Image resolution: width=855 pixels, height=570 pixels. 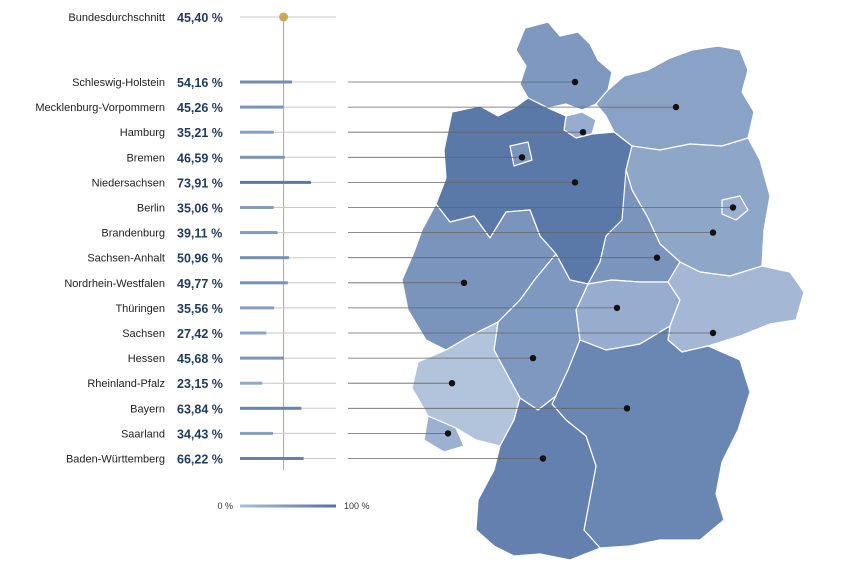 What do you see at coordinates (262, 157) in the screenshot?
I see `bar-bremen` at bounding box center [262, 157].